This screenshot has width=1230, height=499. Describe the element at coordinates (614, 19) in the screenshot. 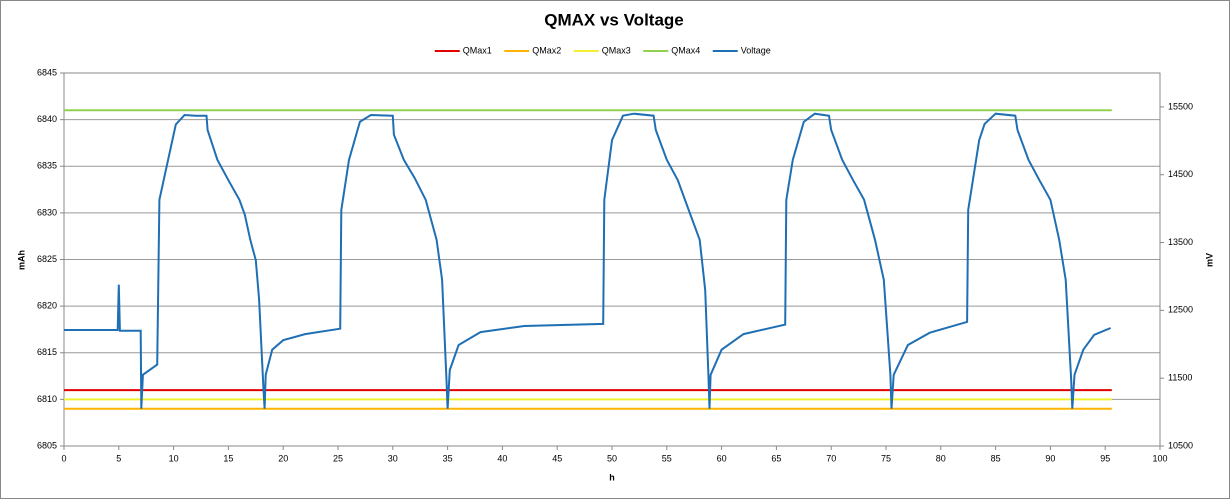

I see `chart-title: QMAX vs Voltage` at that location.